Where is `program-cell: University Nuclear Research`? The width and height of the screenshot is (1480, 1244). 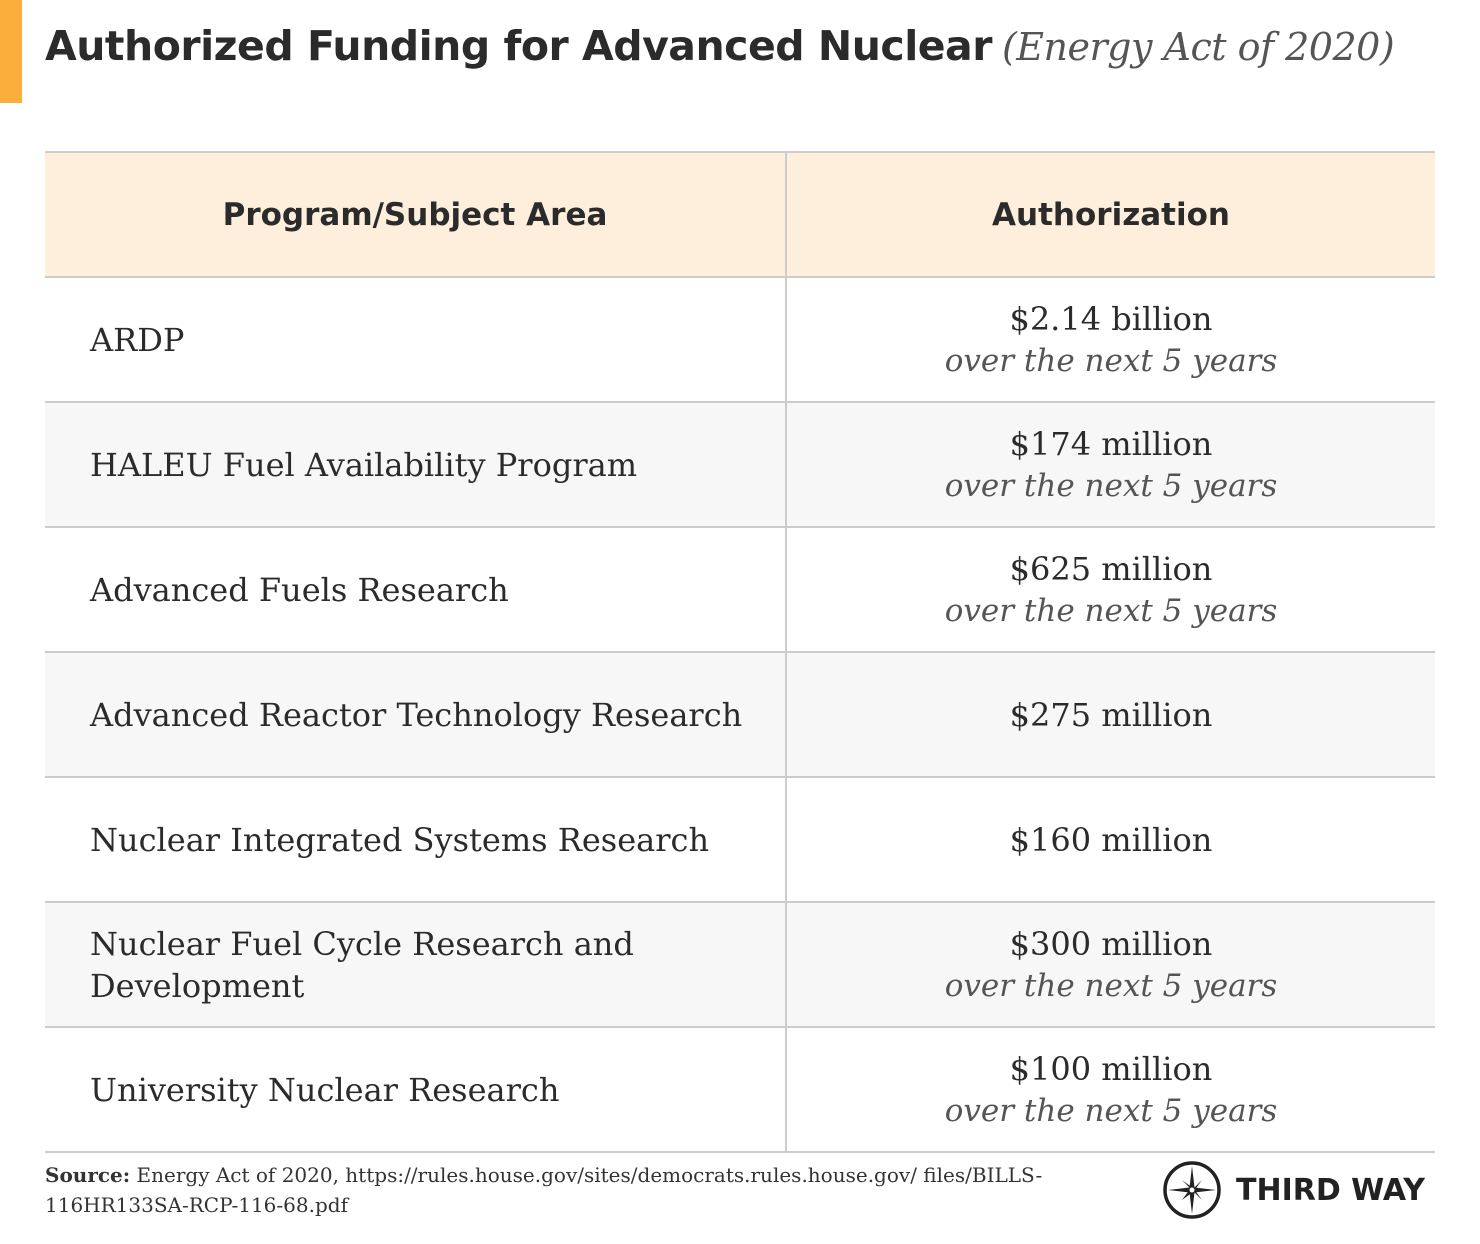 program-cell: University Nuclear Research is located at coordinates (416, 1090).